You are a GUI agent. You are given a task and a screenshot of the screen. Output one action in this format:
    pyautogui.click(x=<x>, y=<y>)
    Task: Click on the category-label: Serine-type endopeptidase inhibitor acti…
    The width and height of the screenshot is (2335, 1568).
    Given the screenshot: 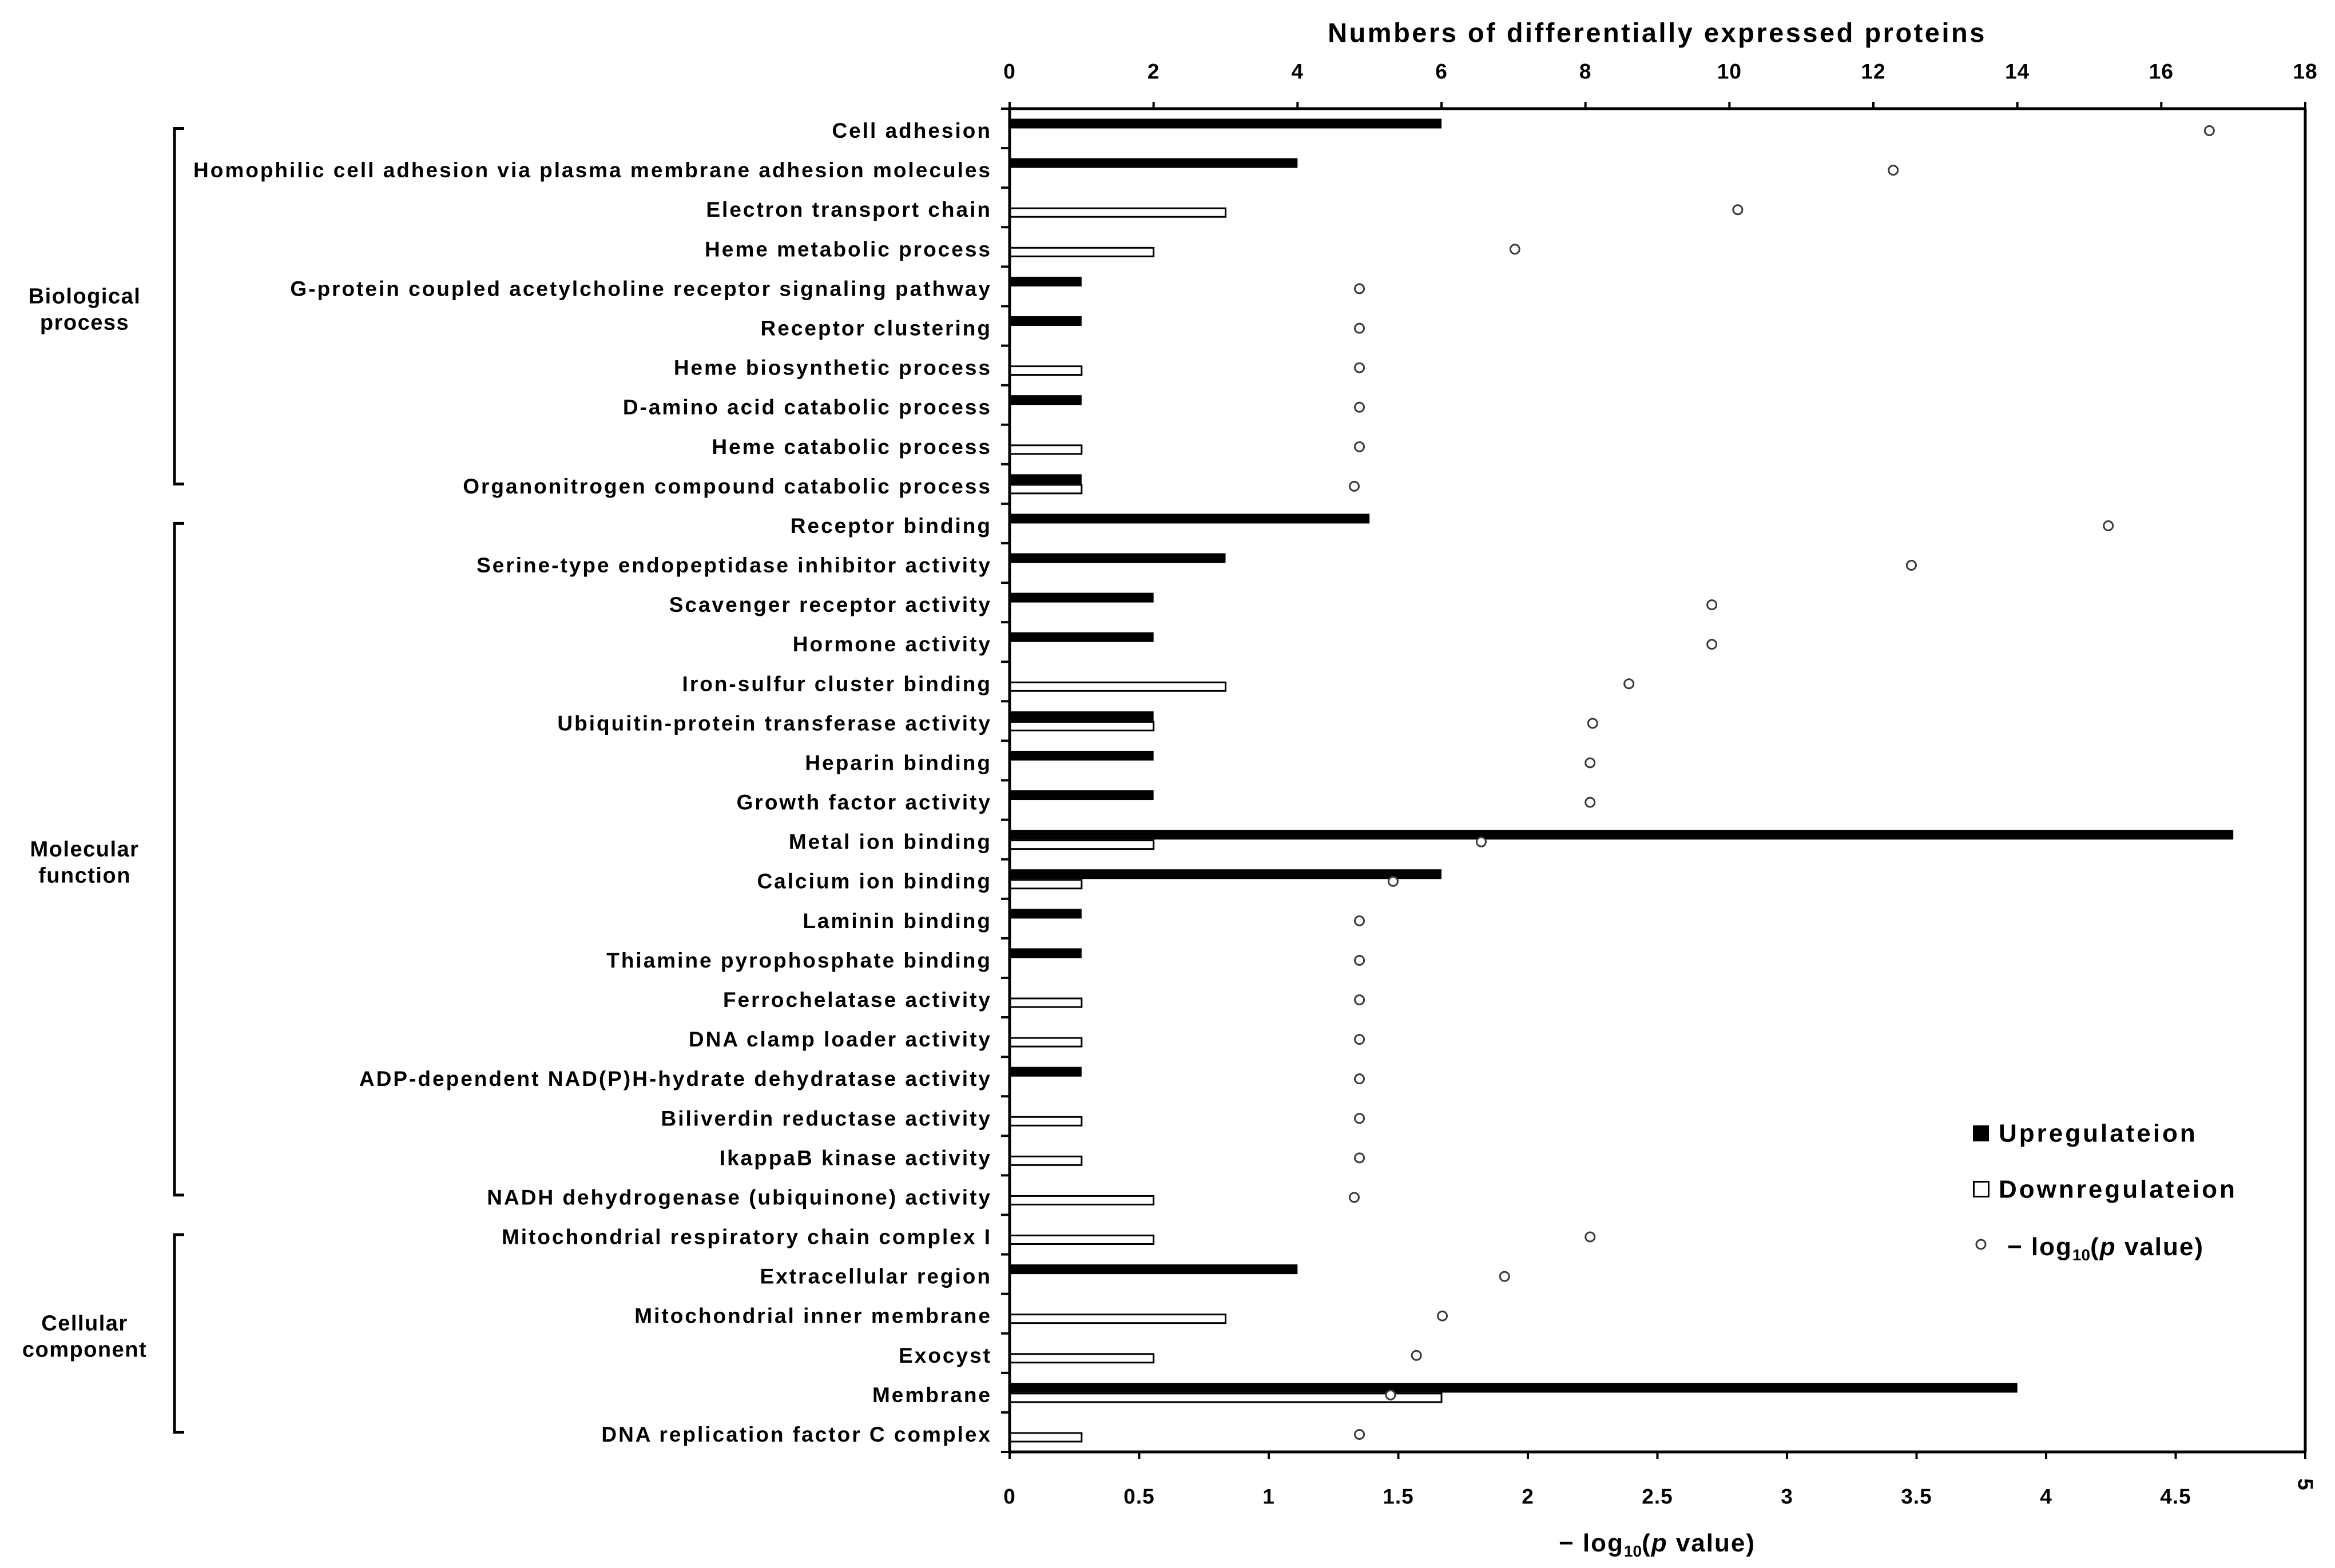 What is the action you would take?
    pyautogui.click(x=734, y=565)
    